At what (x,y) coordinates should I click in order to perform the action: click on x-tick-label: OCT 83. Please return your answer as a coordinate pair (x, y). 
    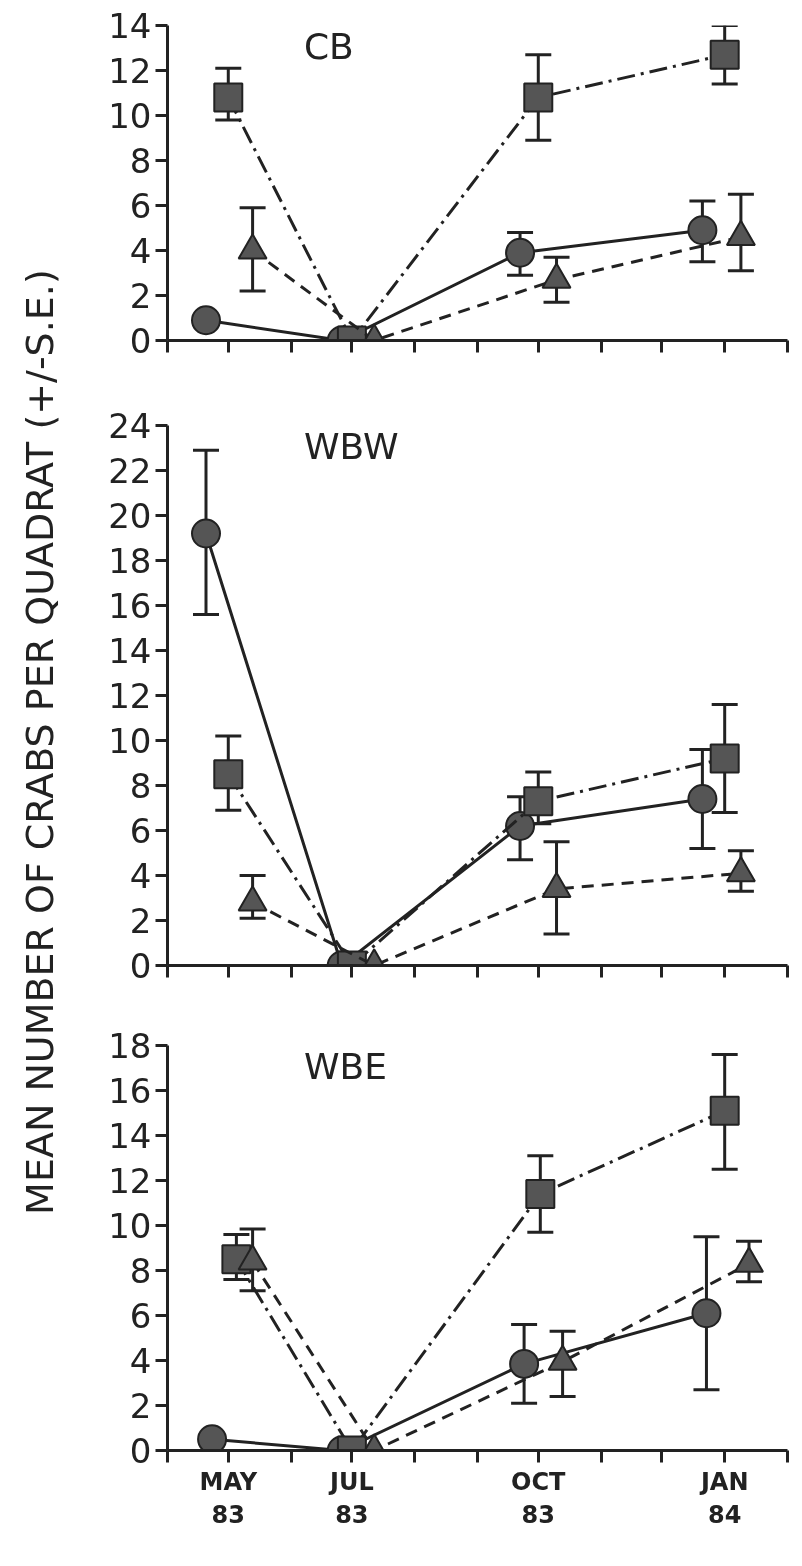
    Looking at the image, I should click on (539, 1498).